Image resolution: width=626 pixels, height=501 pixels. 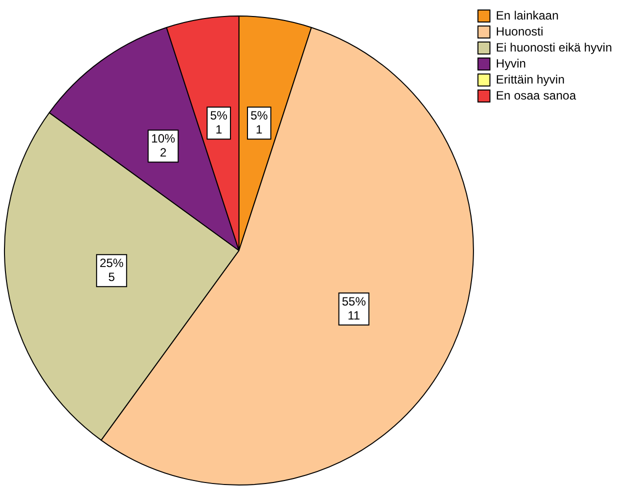 What do you see at coordinates (511, 63) in the screenshot?
I see `legend-label: Hyvin` at bounding box center [511, 63].